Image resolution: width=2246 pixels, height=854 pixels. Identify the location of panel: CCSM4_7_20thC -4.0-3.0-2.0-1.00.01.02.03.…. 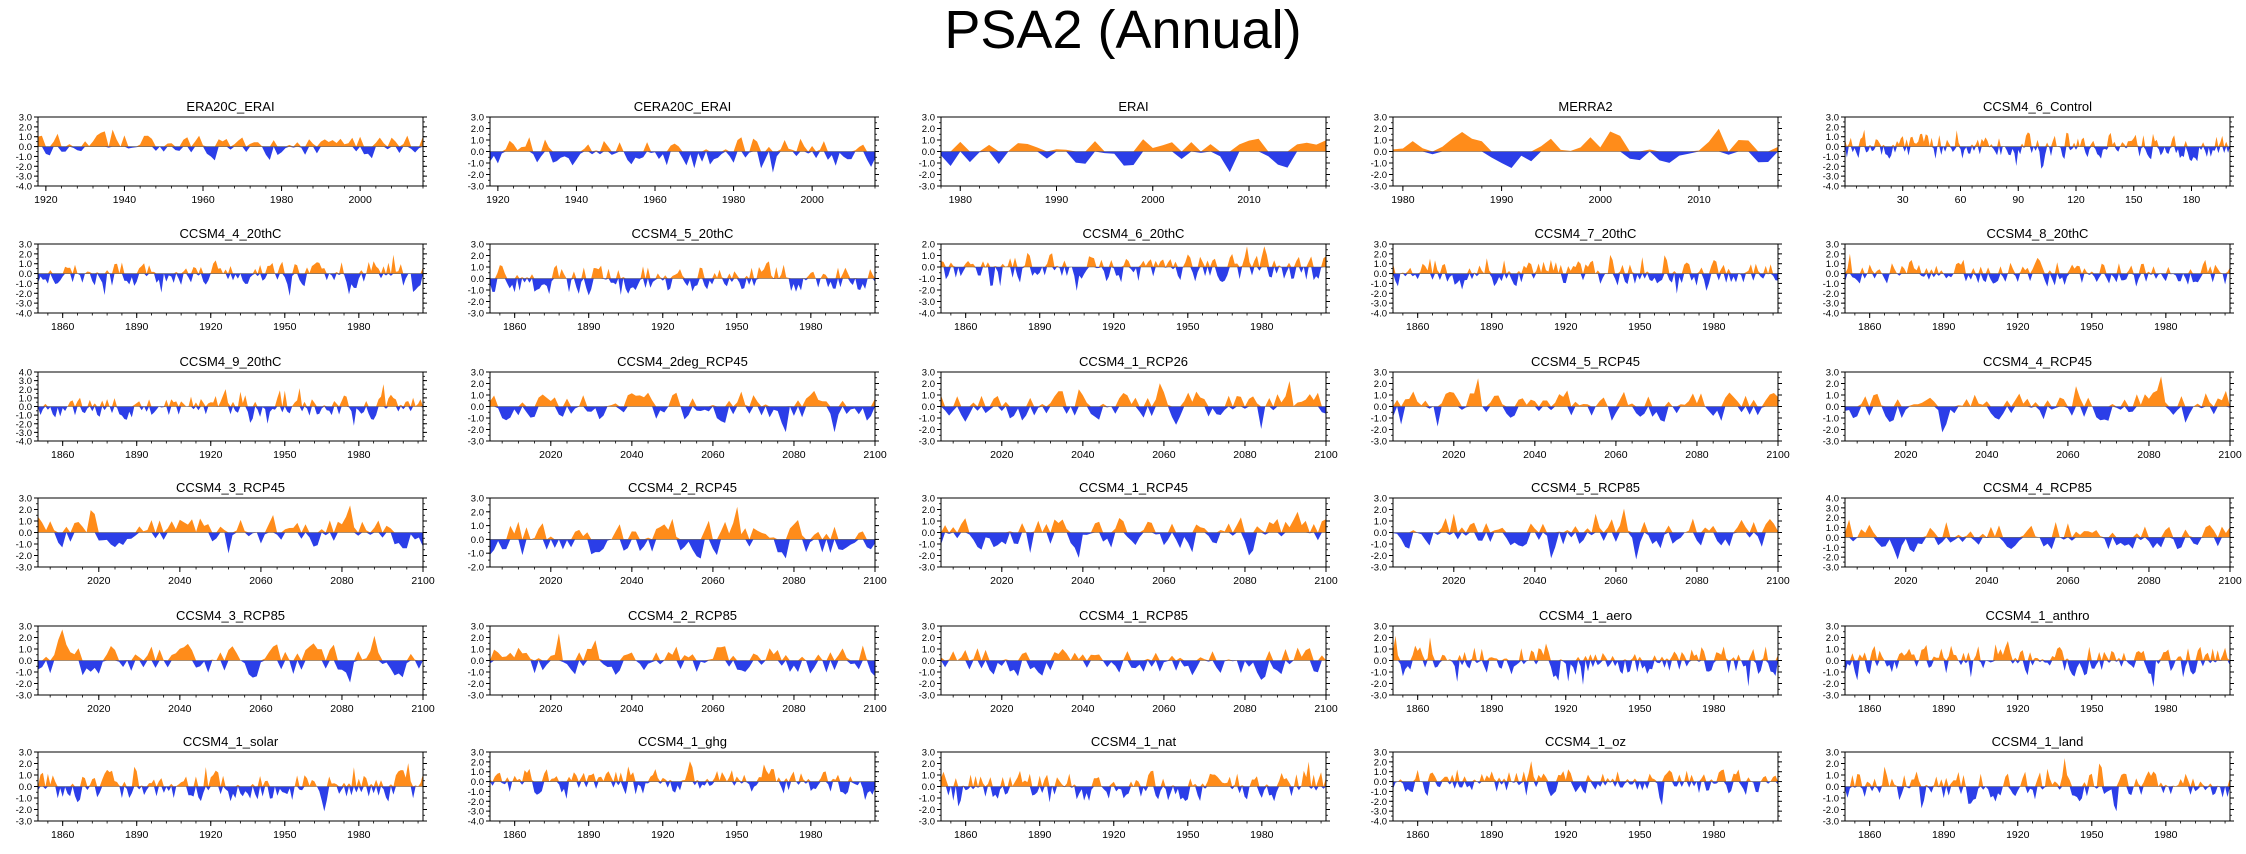
(1576, 279).